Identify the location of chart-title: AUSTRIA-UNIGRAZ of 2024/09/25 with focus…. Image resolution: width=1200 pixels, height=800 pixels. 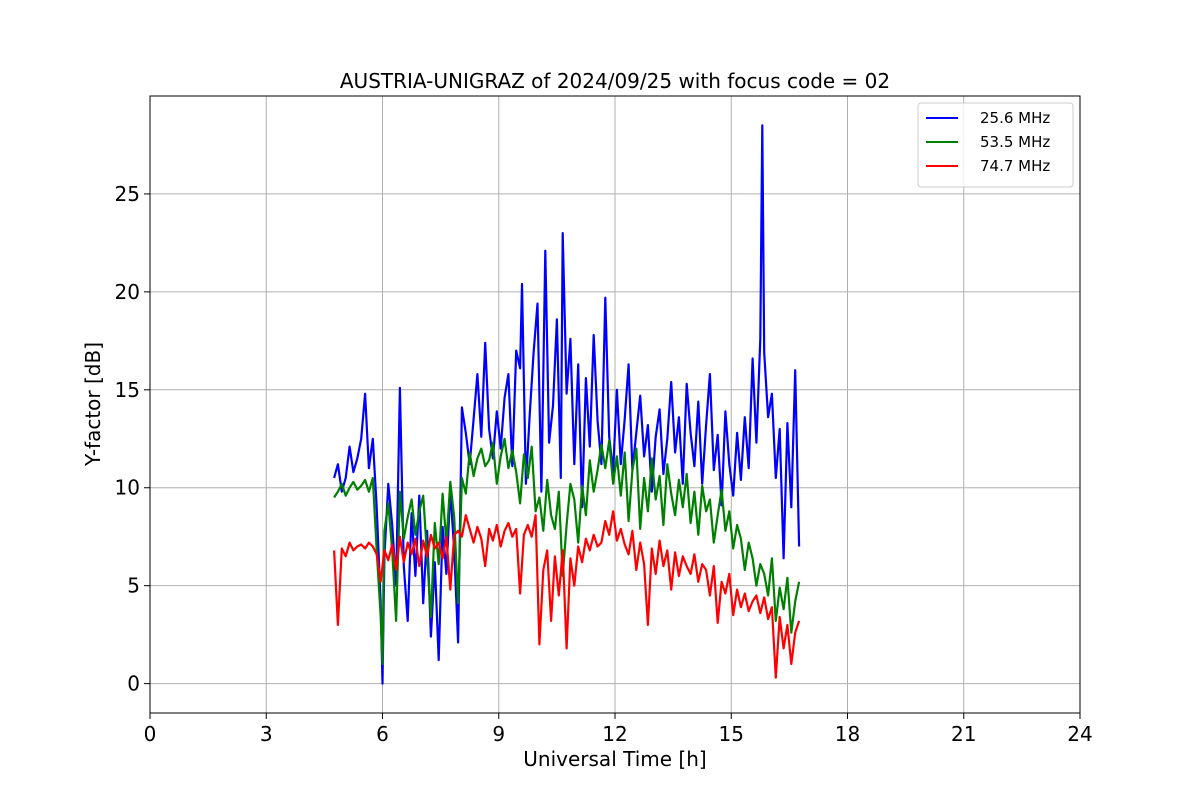
(615, 81).